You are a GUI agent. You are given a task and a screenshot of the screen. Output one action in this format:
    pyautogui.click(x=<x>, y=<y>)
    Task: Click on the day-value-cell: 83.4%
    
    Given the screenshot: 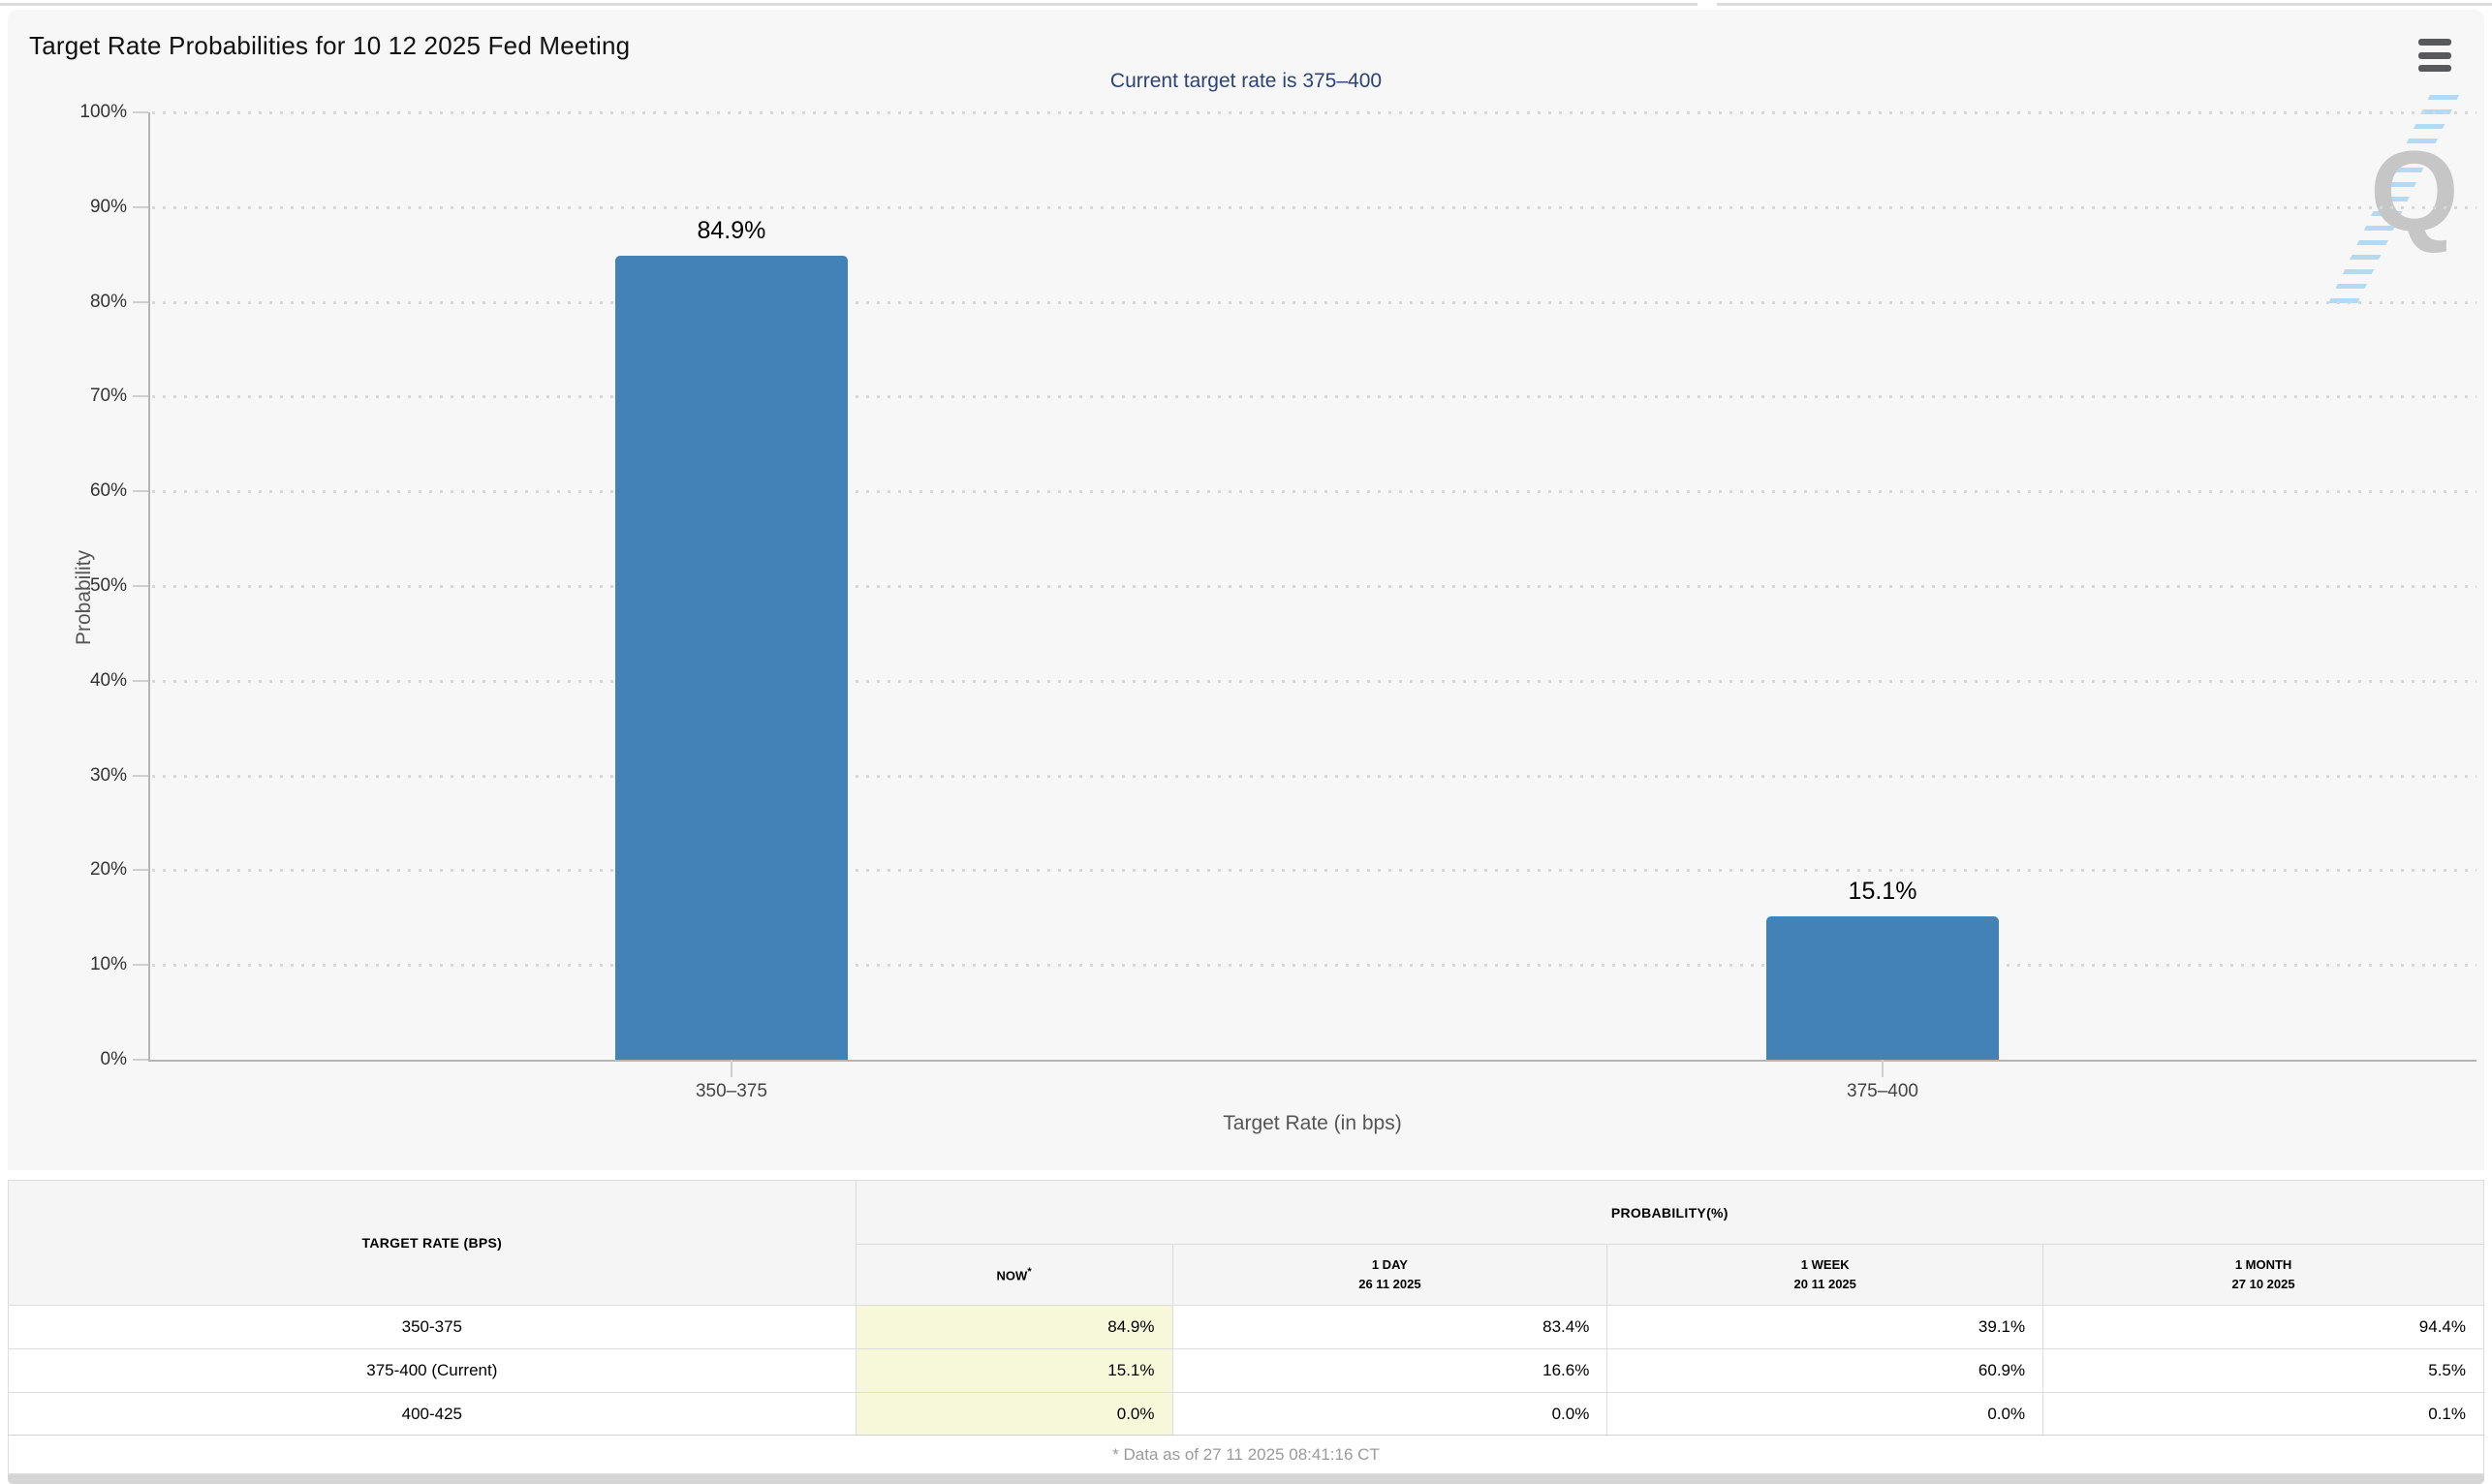 What is the action you would take?
    pyautogui.click(x=1389, y=1327)
    